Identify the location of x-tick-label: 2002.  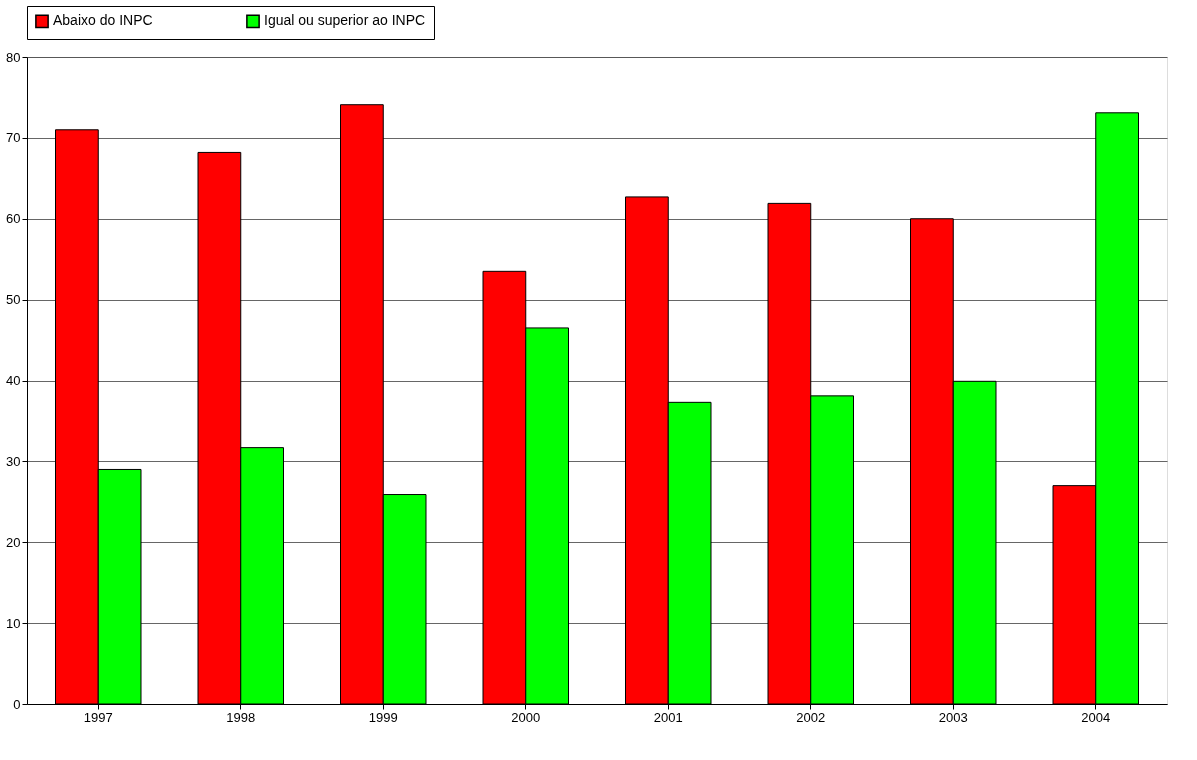
(811, 717).